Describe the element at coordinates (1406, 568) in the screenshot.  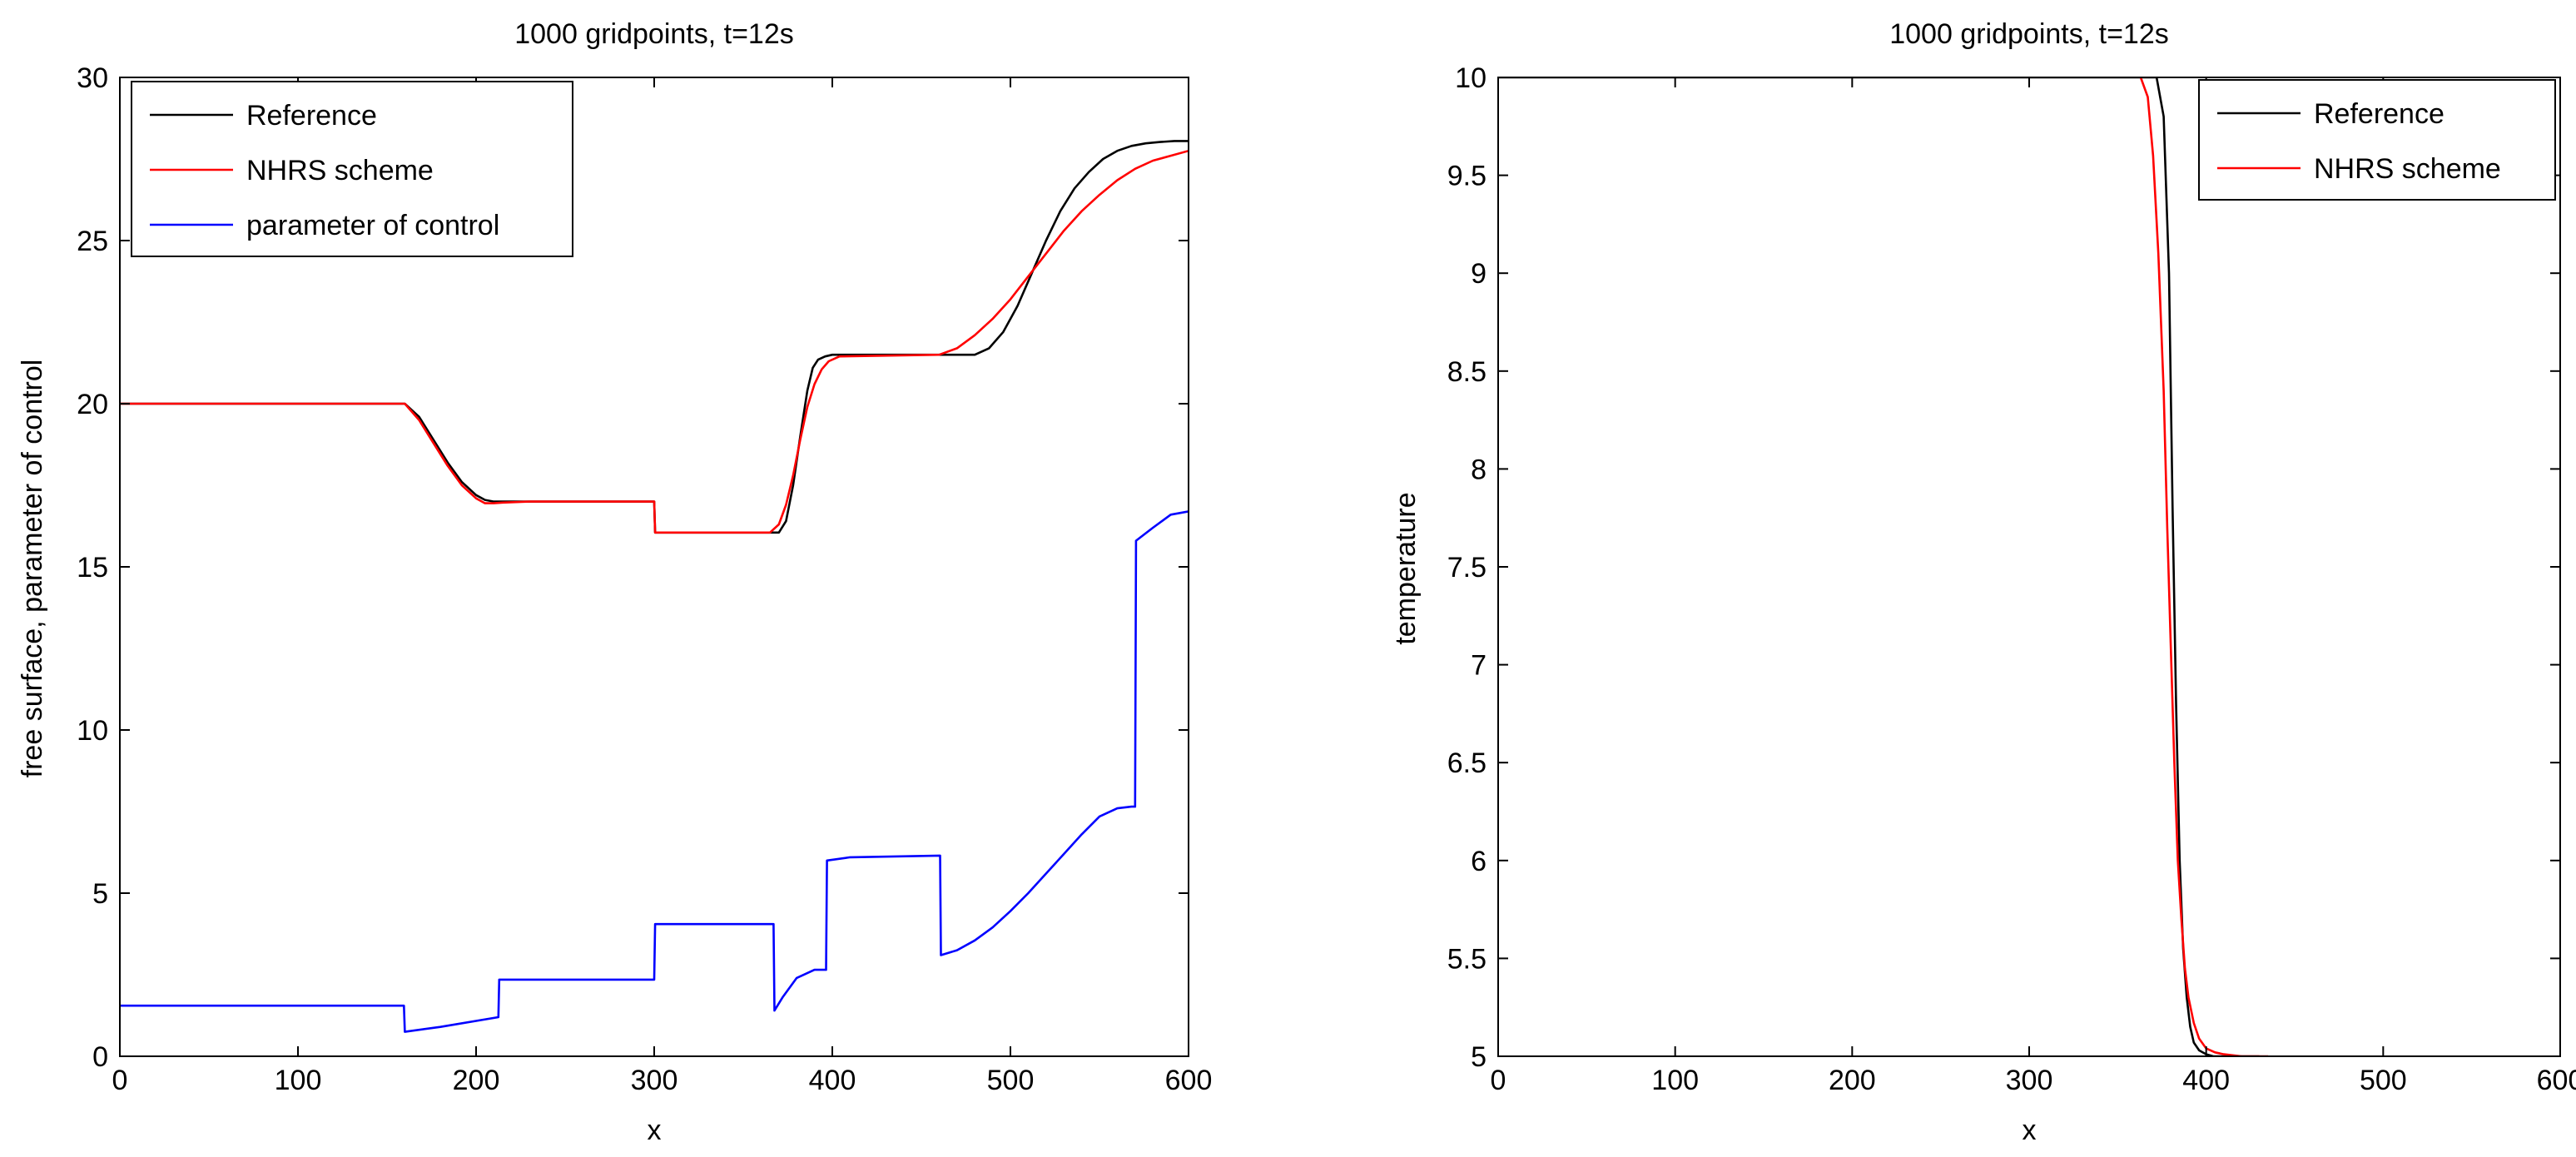
I see `y-axis-label: temperature` at that location.